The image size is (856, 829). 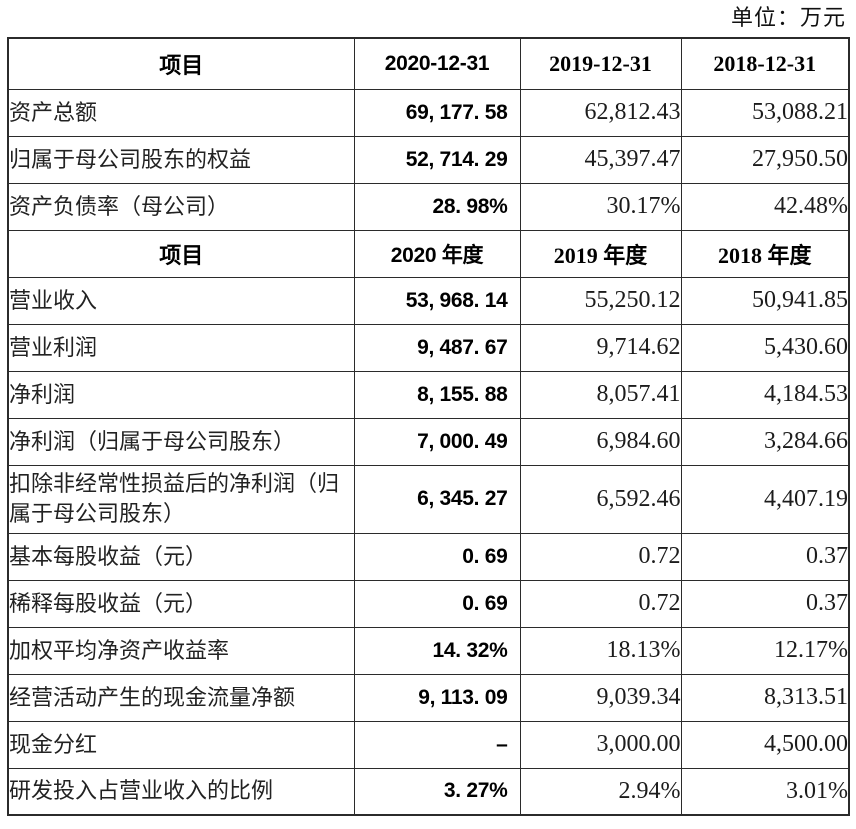 I want to click on row-label: 稀释每股收益（元）, so click(x=181, y=603).